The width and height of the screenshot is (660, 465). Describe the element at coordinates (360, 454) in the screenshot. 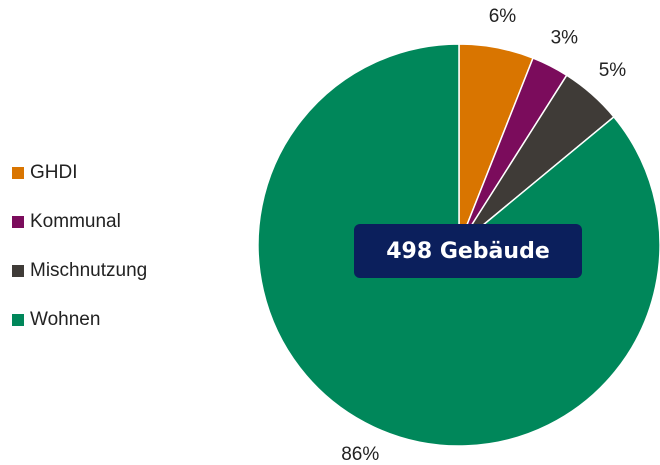

I see `data-label: 86%` at that location.